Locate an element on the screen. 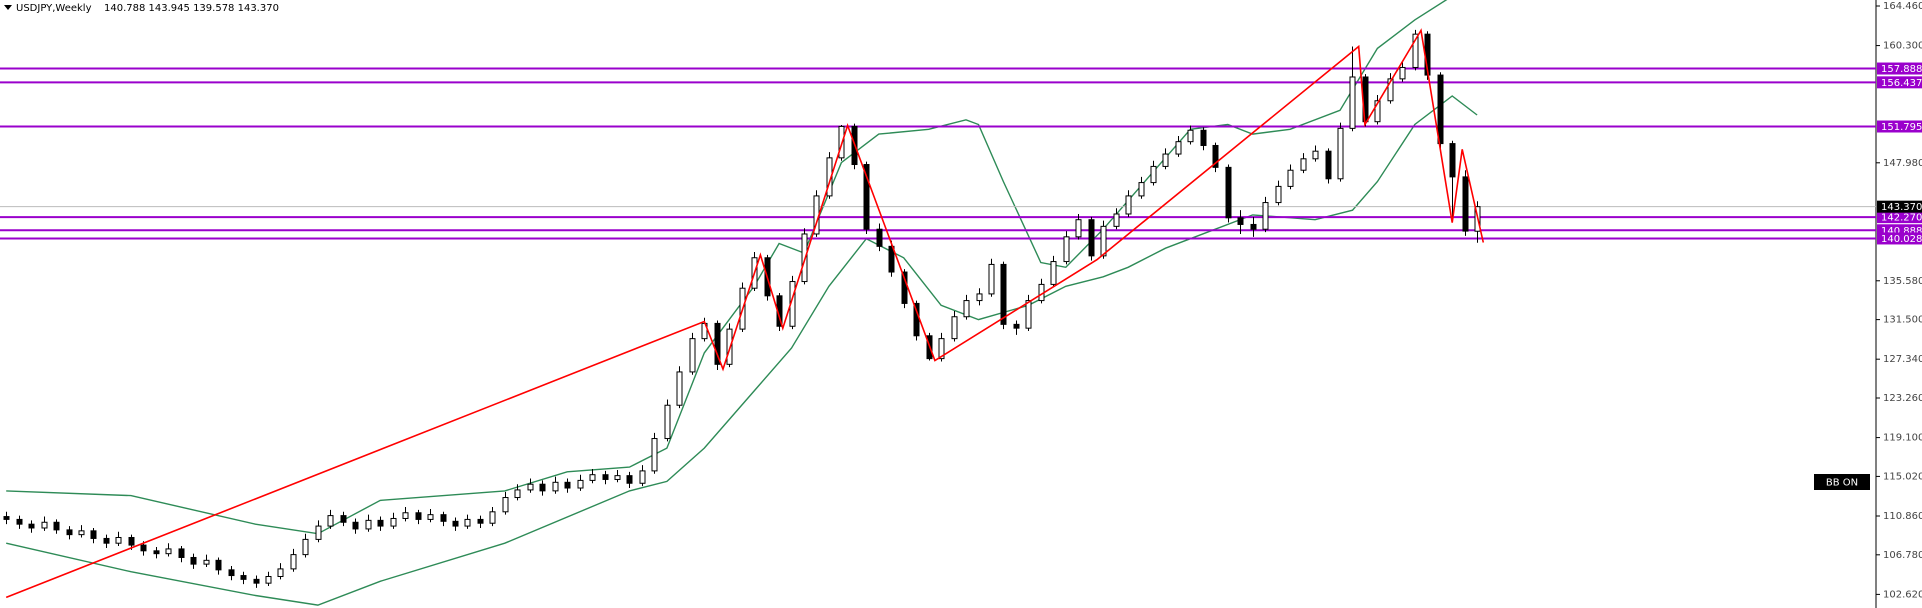 The height and width of the screenshot is (608, 1922). y-tick-label: 110.860 is located at coordinates (1902, 516).